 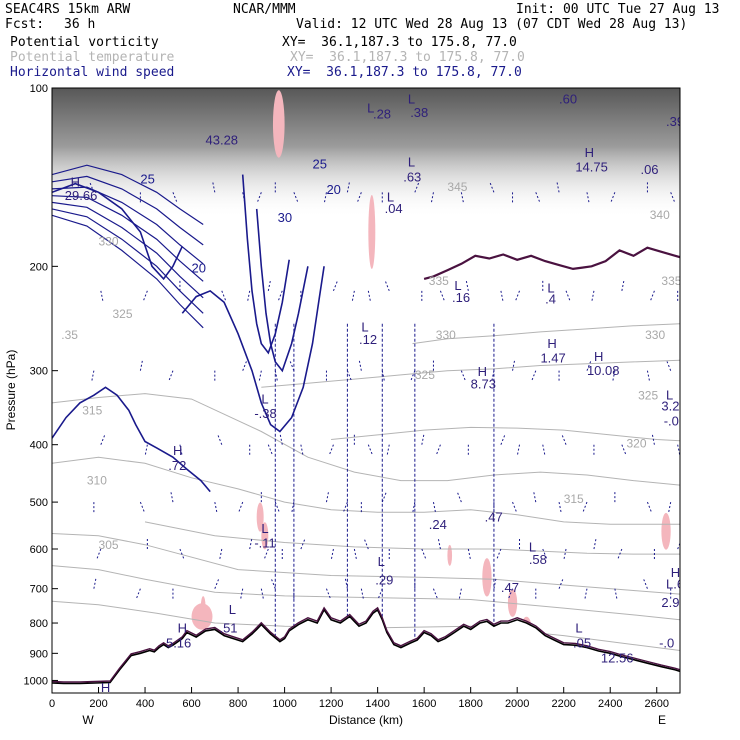 What do you see at coordinates (366, 720) in the screenshot?
I see `x-axis-title: Distance (km)` at bounding box center [366, 720].